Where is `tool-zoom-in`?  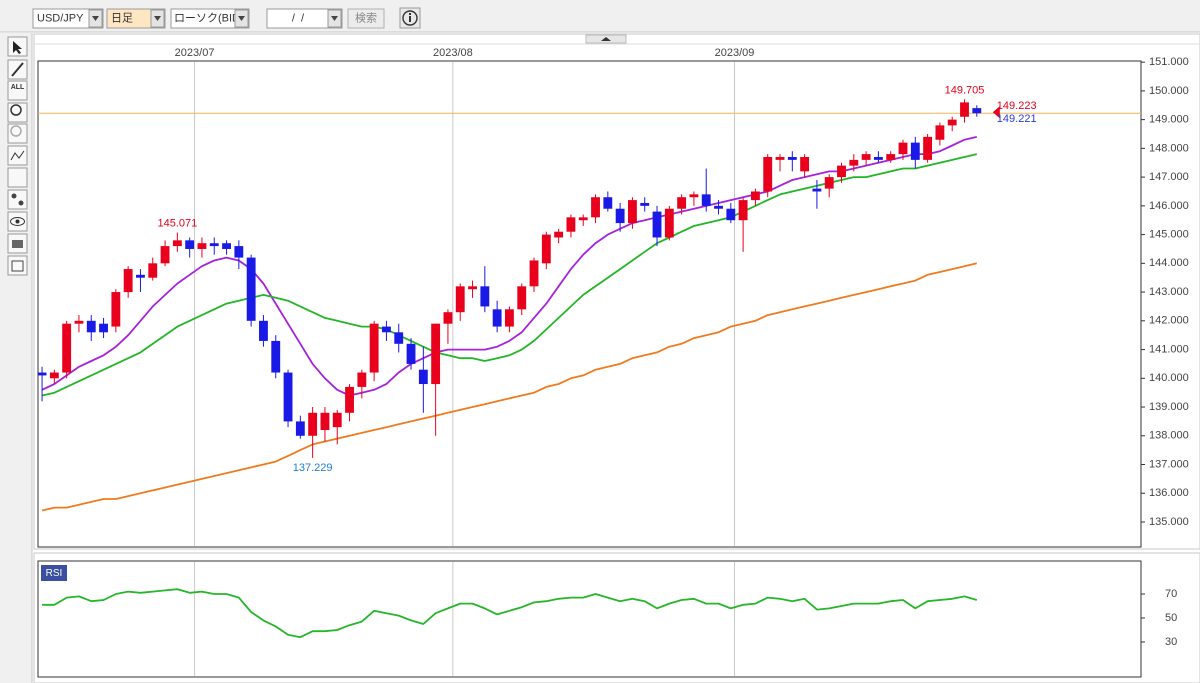
tool-zoom-in is located at coordinates (17, 112).